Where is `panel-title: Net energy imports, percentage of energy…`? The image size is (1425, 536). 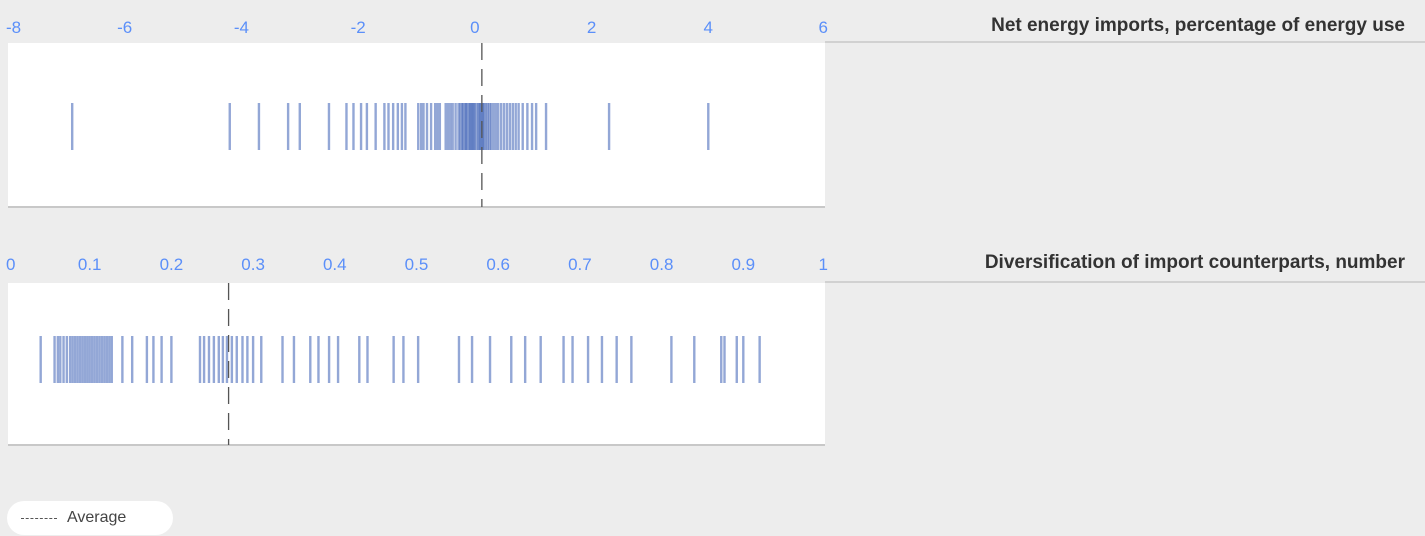
panel-title: Net energy imports, percentage of energy… is located at coordinates (1198, 25).